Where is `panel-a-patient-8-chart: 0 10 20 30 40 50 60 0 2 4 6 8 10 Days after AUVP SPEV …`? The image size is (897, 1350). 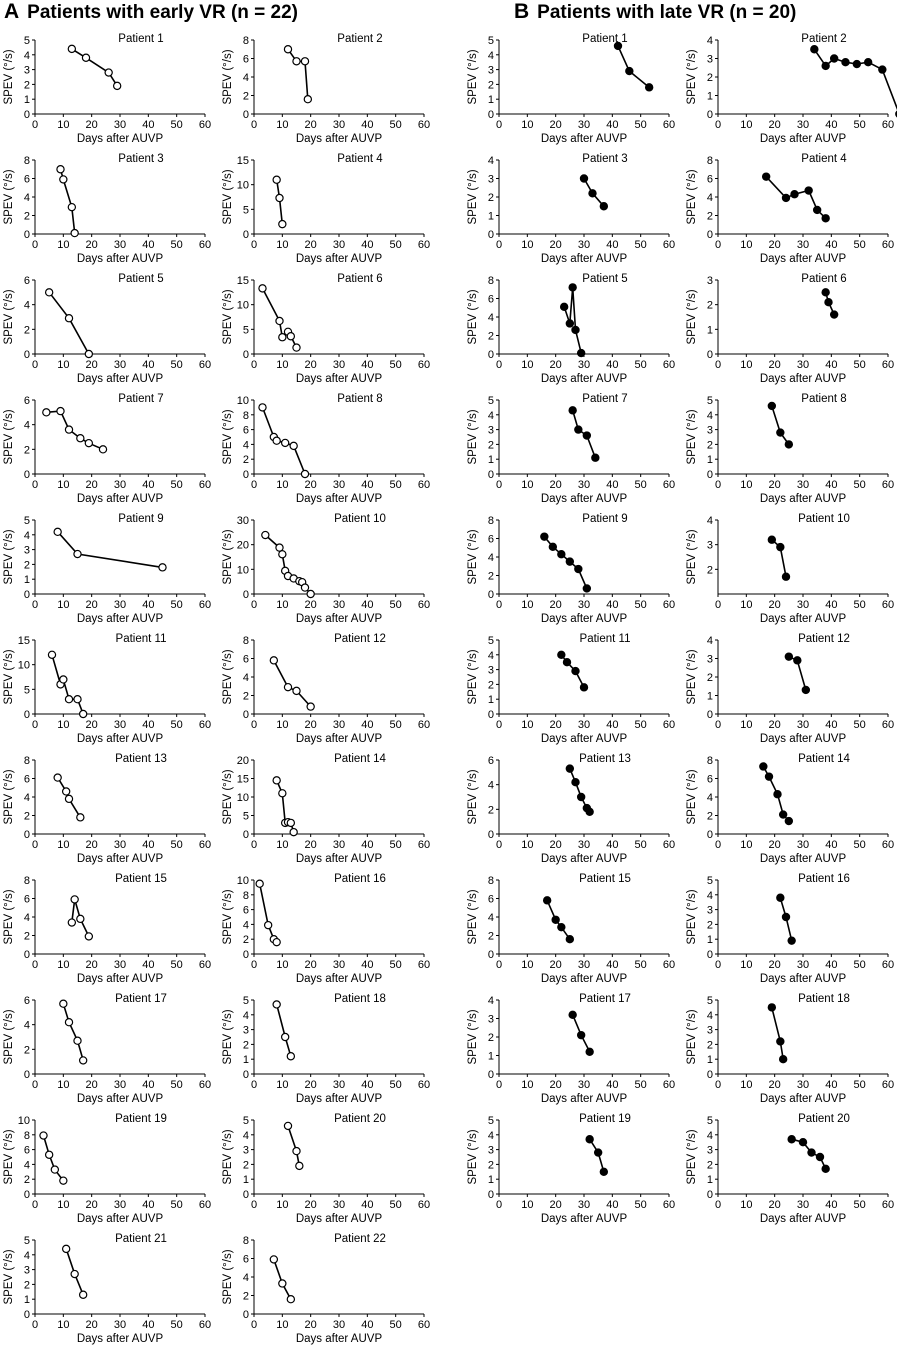 panel-a-patient-8-chart: 0 10 20 30 40 50 60 0 2 4 6 8 10 Days after AUVP SPEV … is located at coordinates (326, 449).